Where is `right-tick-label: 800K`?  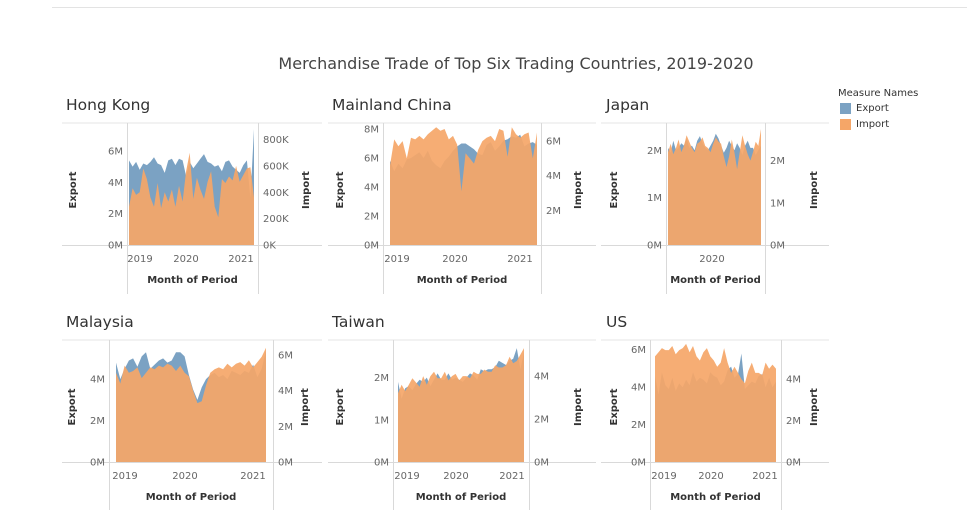 right-tick-label: 800K is located at coordinates (276, 140).